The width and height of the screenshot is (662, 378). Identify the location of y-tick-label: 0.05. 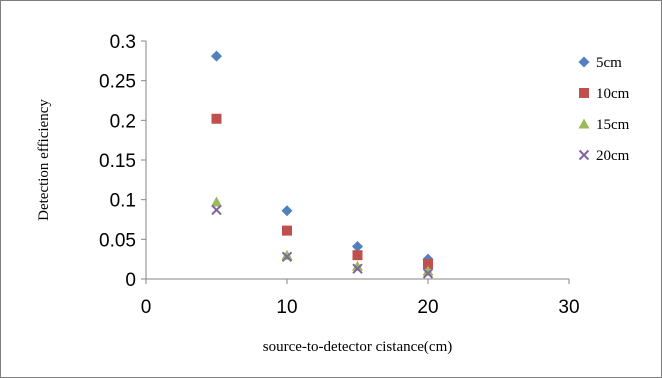
(117, 240).